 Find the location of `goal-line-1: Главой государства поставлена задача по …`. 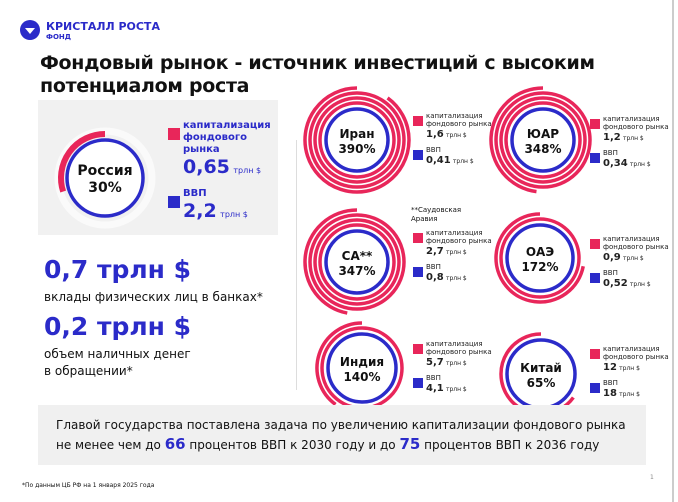

goal-line-1: Главой государства поставлена задача по … is located at coordinates (341, 424).